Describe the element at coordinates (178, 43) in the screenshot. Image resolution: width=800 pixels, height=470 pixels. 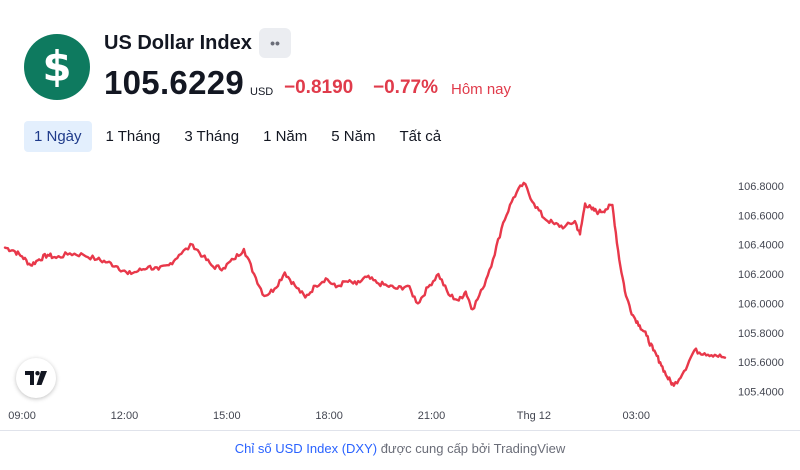
I see `symbol-name: US Dollar Index` at that location.